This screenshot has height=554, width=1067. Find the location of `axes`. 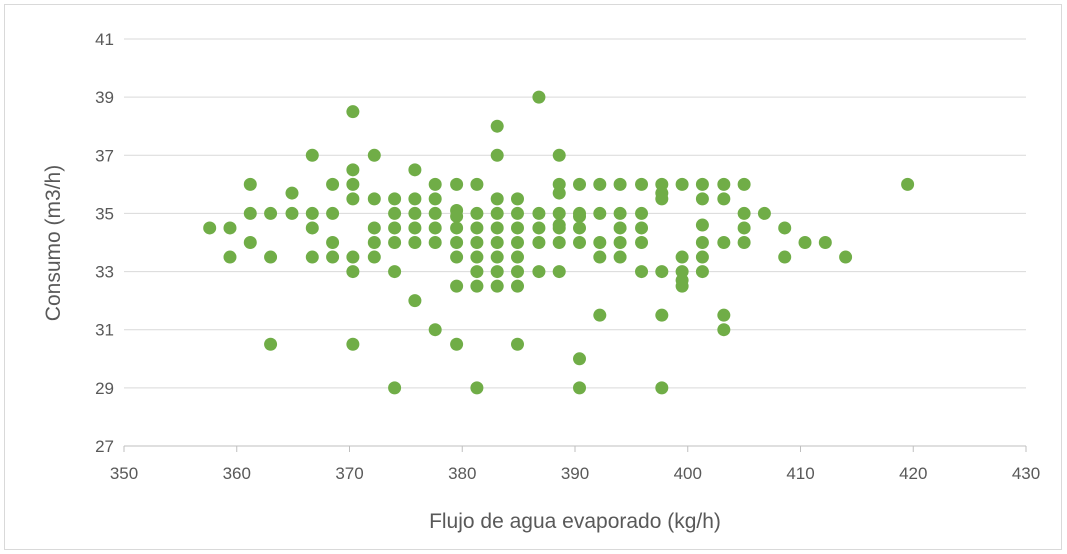

axes is located at coordinates (575, 448).